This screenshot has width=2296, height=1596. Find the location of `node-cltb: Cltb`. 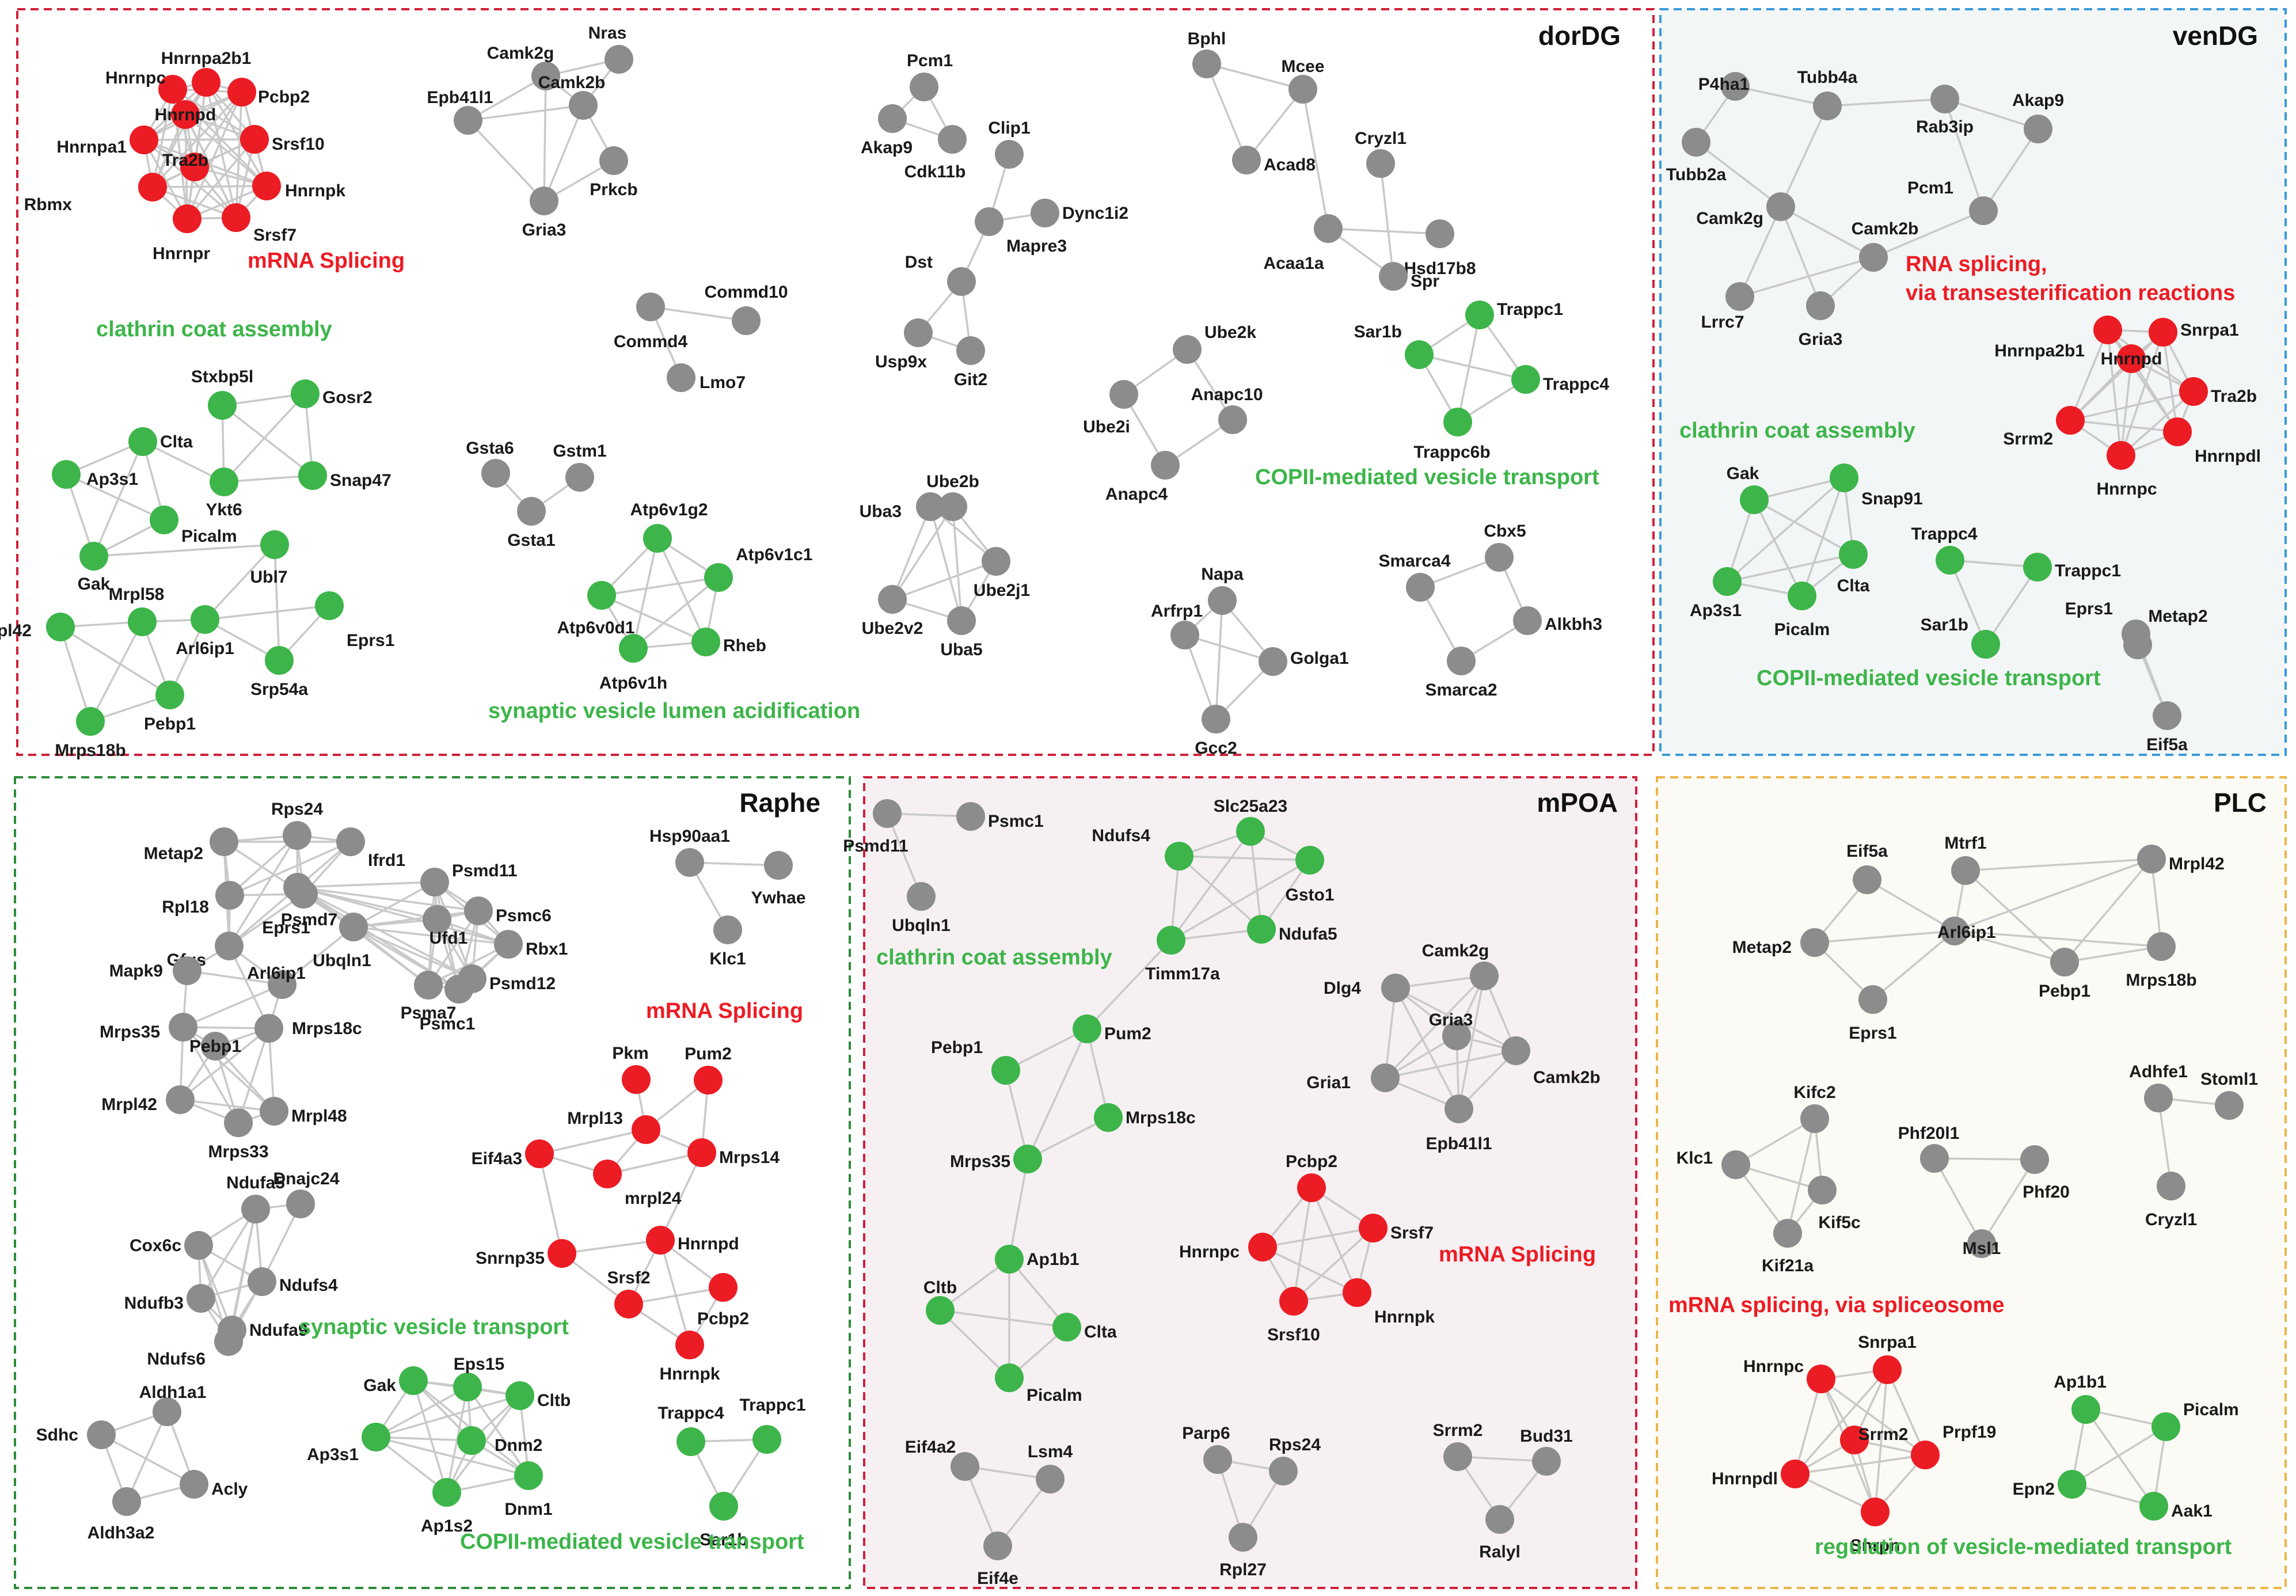

node-cltb: Cltb is located at coordinates (538, 1396).